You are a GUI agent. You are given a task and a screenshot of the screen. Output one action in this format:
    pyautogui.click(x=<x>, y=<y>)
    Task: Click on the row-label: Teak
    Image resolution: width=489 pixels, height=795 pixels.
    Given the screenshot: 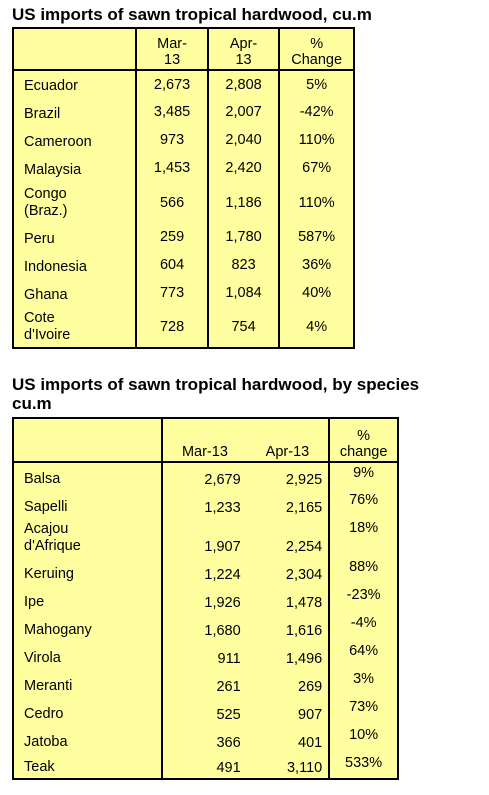 What is the action you would take?
    pyautogui.click(x=39, y=767)
    